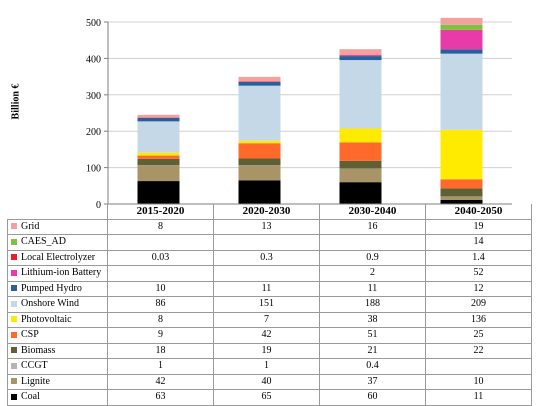 This screenshot has height=406, width=550. What do you see at coordinates (161, 289) in the screenshot?
I see `data-label: 10` at bounding box center [161, 289].